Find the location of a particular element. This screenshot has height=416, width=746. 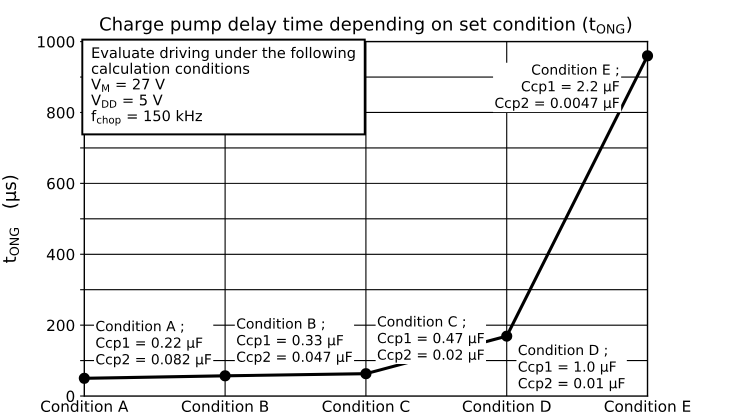

x-tick-label: Condition A is located at coordinates (84, 406).